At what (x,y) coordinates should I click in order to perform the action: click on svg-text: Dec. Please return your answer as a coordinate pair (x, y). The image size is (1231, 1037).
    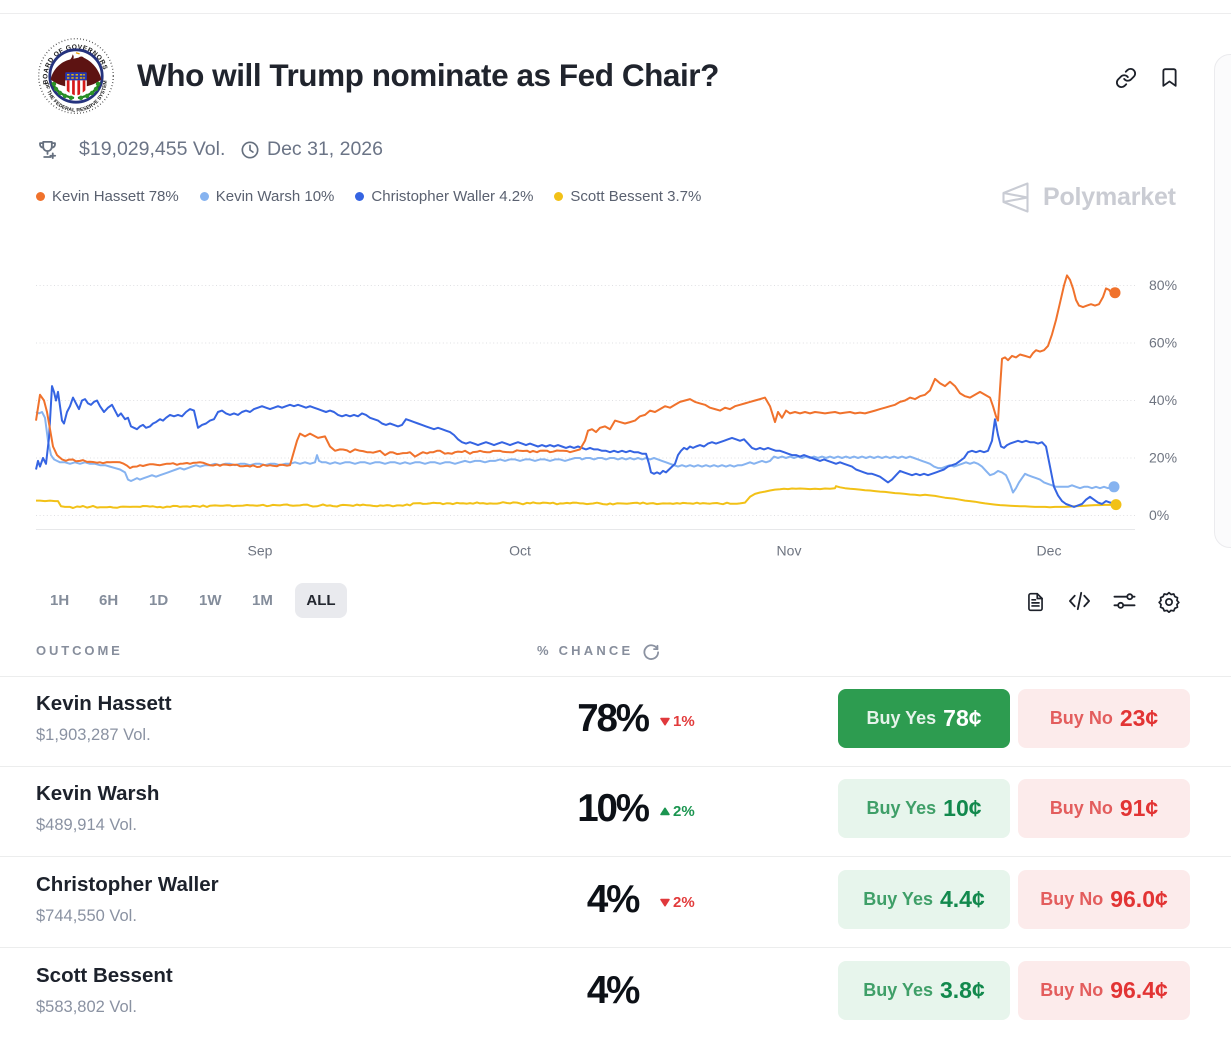
    Looking at the image, I should click on (1049, 551).